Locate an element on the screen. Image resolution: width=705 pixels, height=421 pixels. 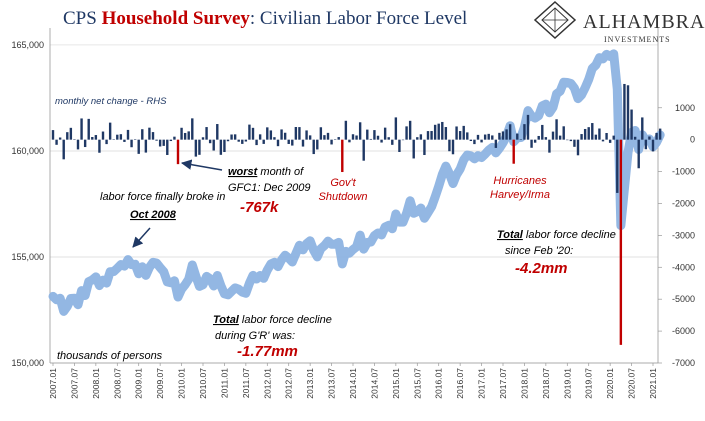
x-tick-label: 2015.07 is located at coordinates (417, 383).